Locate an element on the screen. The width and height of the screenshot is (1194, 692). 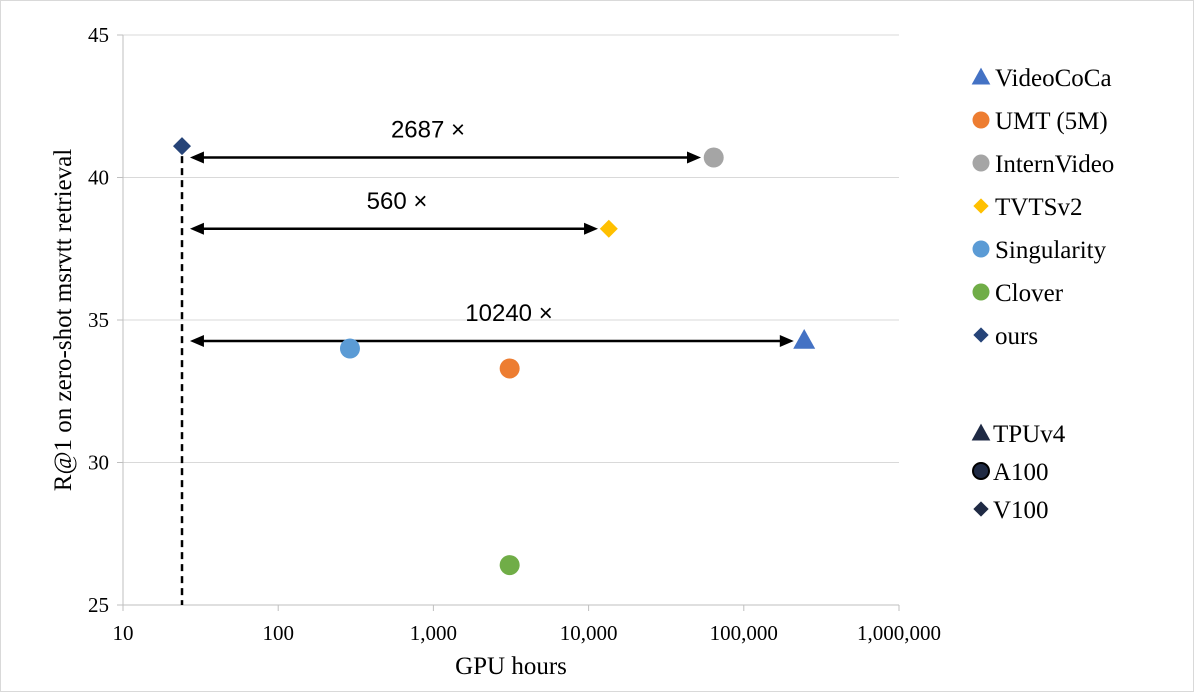
legend-marker-clover is located at coordinates (981, 292).